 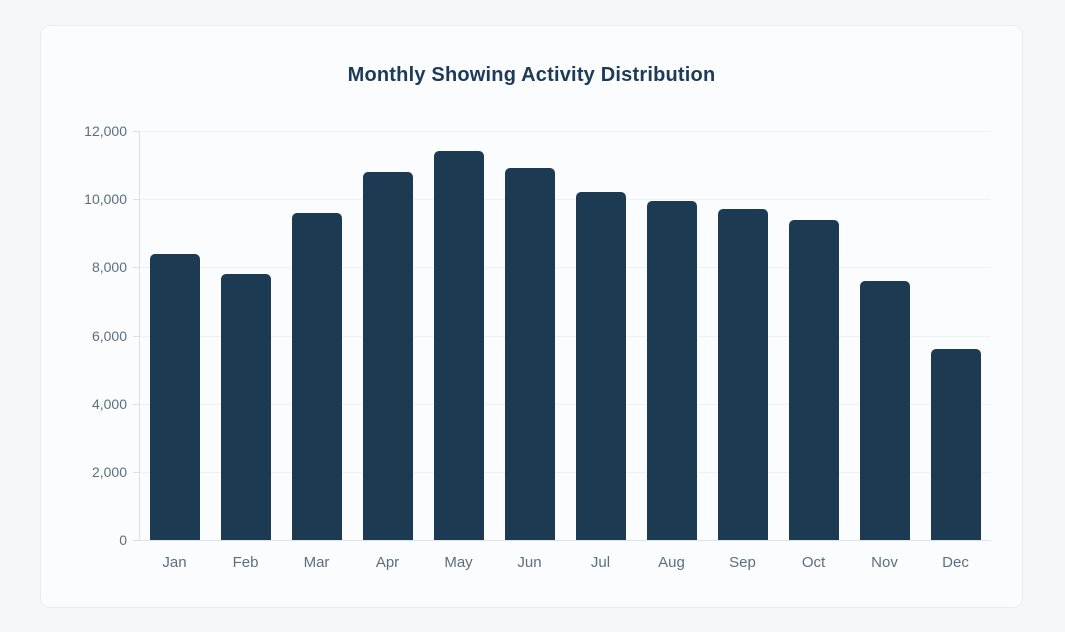 I want to click on y-tick-label: 2,000, so click(x=109, y=472).